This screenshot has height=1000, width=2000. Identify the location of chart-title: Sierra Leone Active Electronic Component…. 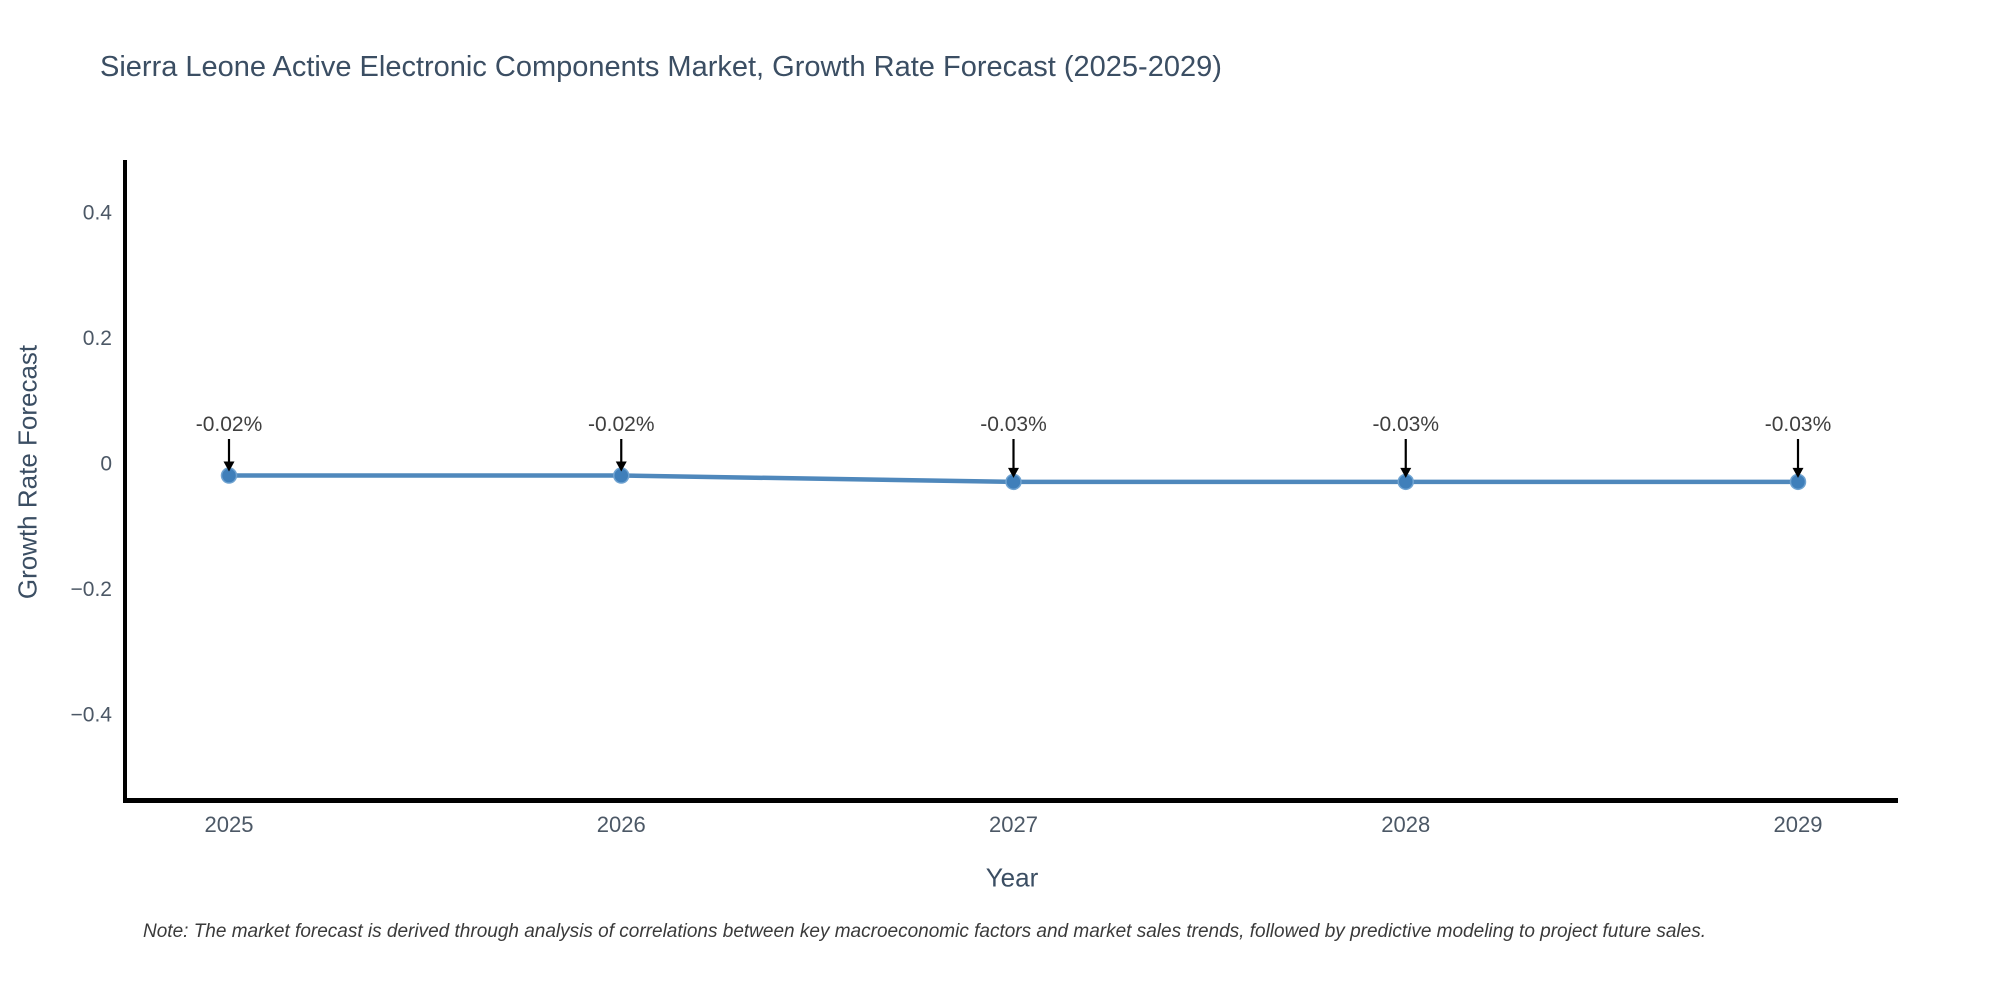
(661, 67).